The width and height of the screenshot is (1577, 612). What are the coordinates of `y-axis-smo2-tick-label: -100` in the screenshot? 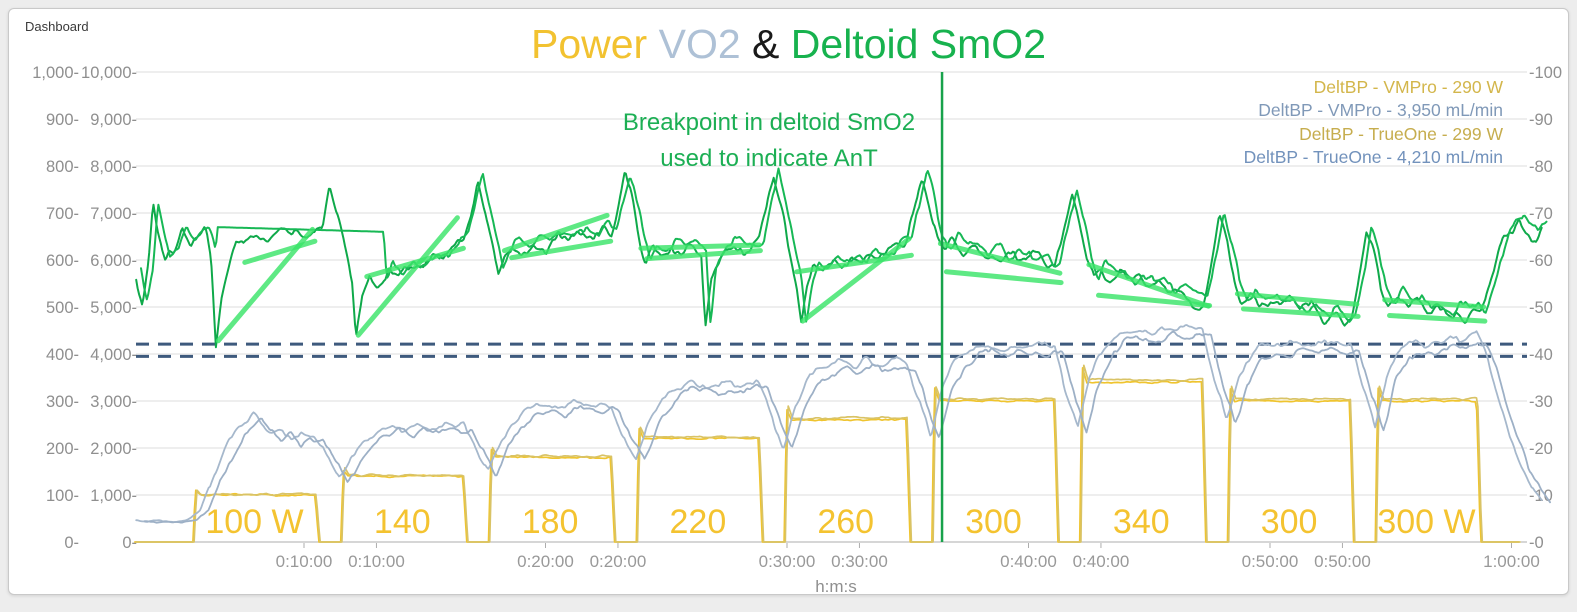 It's located at (1545, 73).